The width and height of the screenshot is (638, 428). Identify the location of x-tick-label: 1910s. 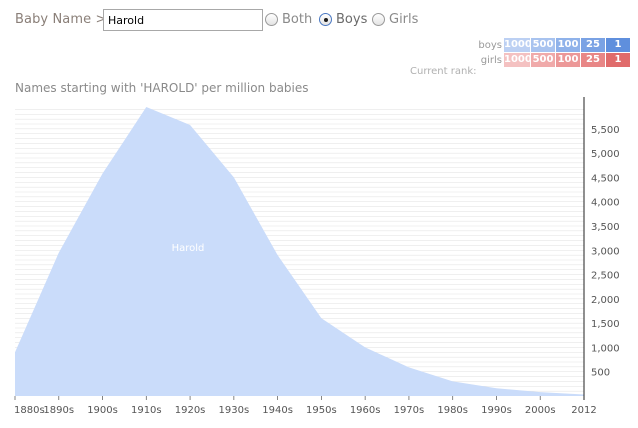
(146, 410).